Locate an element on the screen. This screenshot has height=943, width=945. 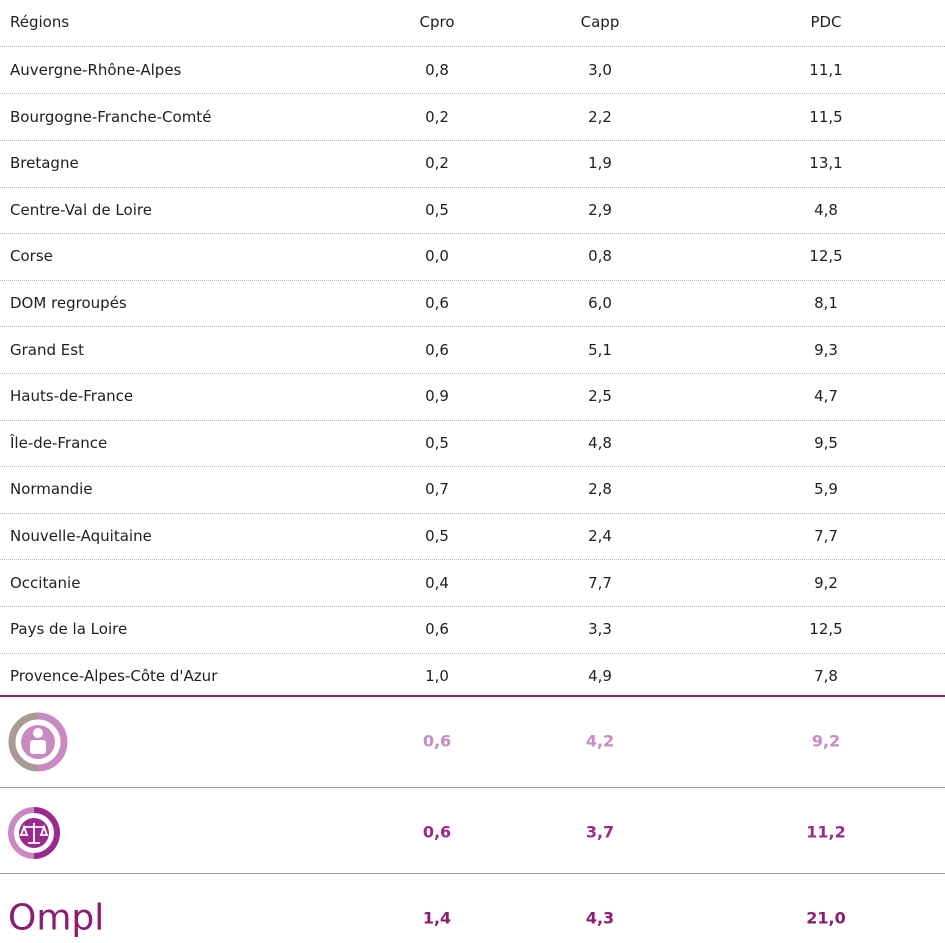
value-cell: 2,4 is located at coordinates (600, 536).